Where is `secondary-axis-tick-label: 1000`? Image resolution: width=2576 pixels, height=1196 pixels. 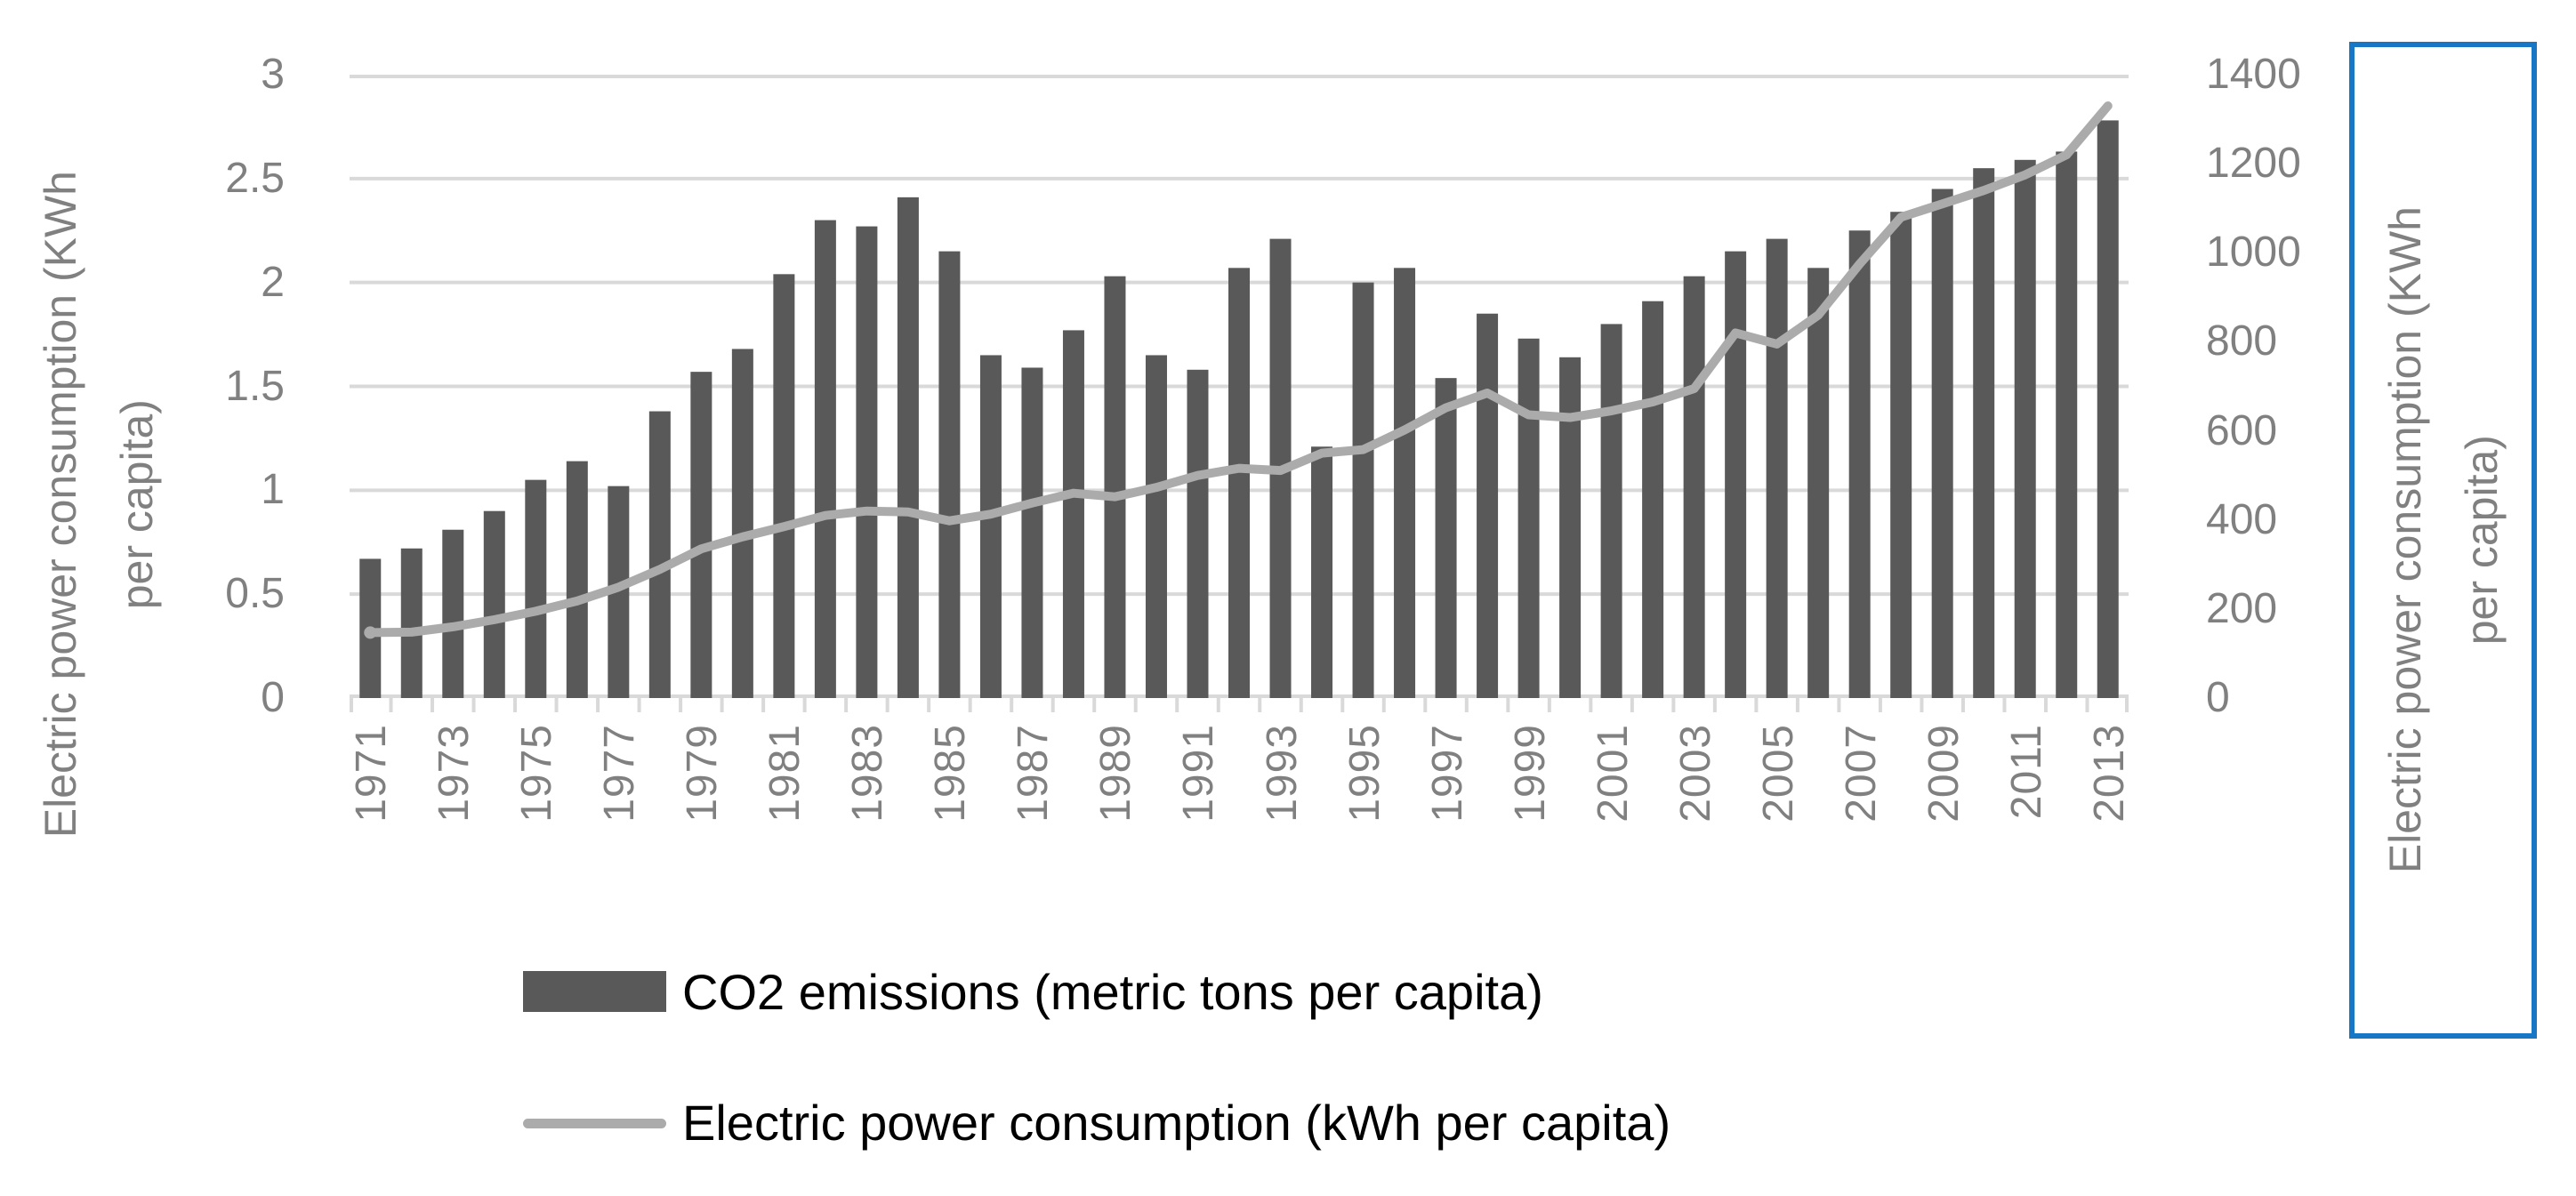 secondary-axis-tick-label: 1000 is located at coordinates (2253, 253).